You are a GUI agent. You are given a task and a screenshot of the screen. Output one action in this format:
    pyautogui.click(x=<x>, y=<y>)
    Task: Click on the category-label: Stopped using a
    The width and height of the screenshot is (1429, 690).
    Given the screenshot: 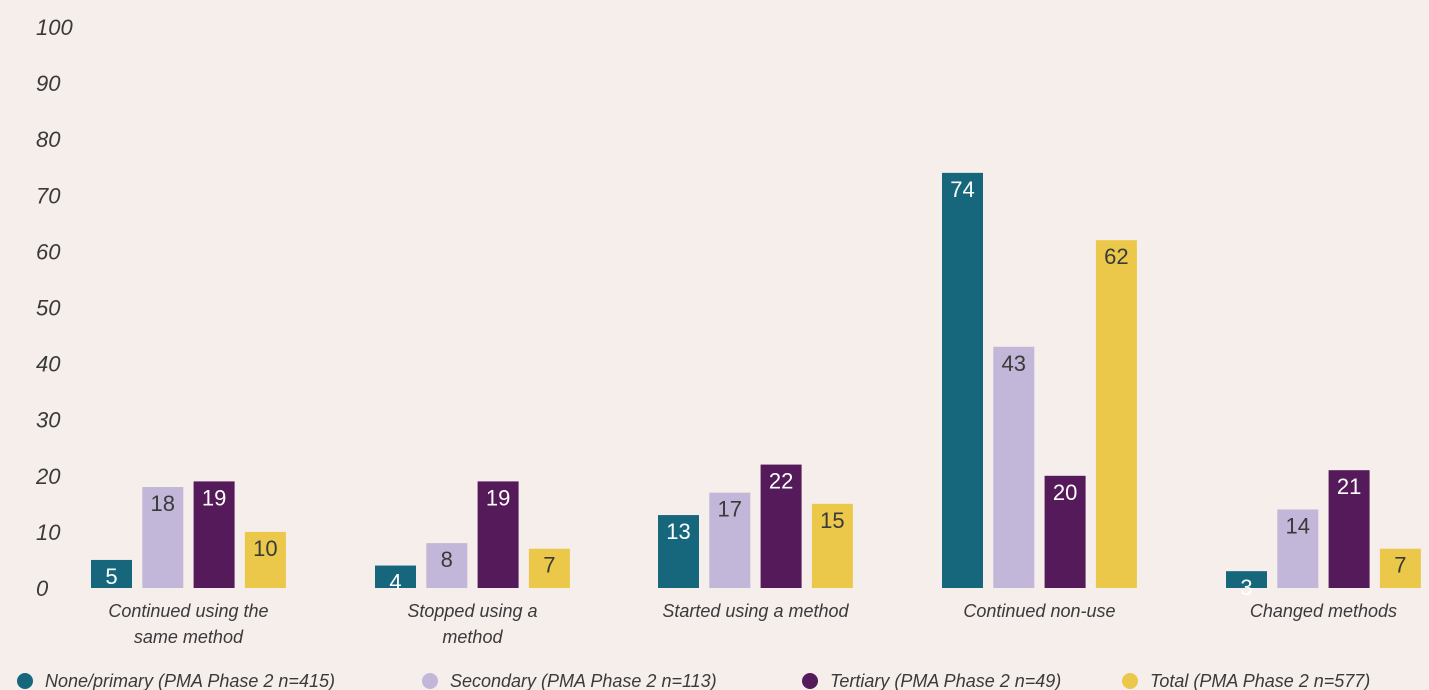 What is the action you would take?
    pyautogui.click(x=472, y=611)
    